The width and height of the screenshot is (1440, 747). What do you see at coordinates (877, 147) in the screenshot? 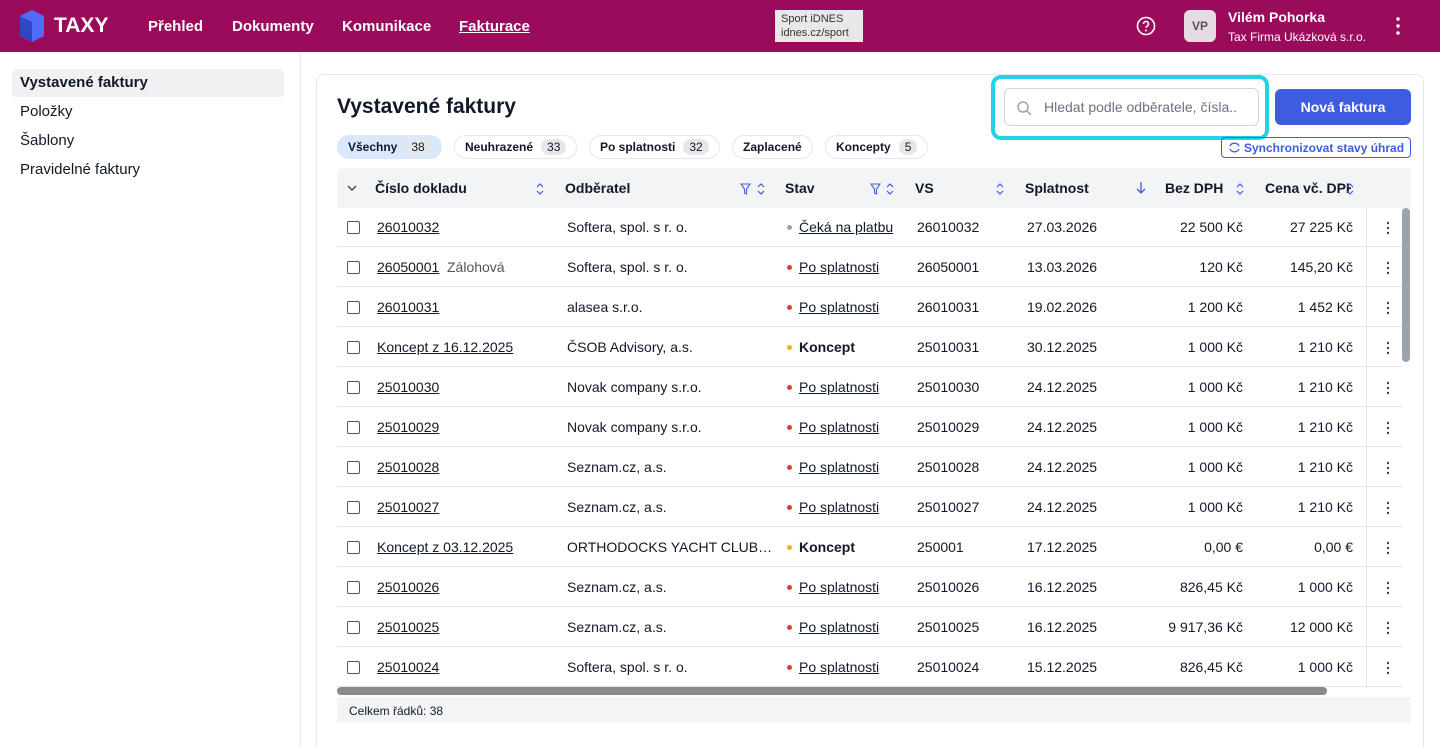
I see `filter-pill: Koncepty 5` at bounding box center [877, 147].